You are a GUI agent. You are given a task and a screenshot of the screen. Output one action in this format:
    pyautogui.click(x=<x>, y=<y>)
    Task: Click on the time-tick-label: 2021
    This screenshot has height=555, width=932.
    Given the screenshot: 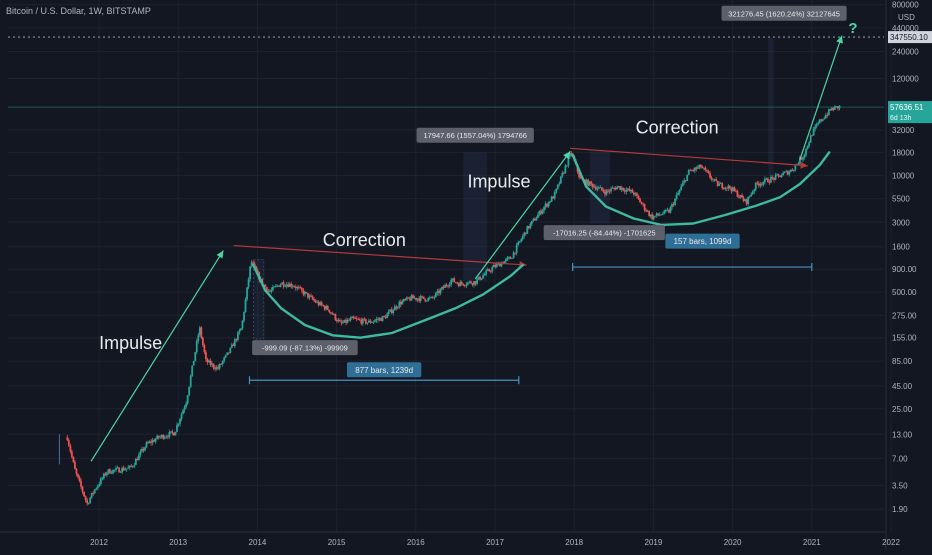 What is the action you would take?
    pyautogui.click(x=812, y=542)
    